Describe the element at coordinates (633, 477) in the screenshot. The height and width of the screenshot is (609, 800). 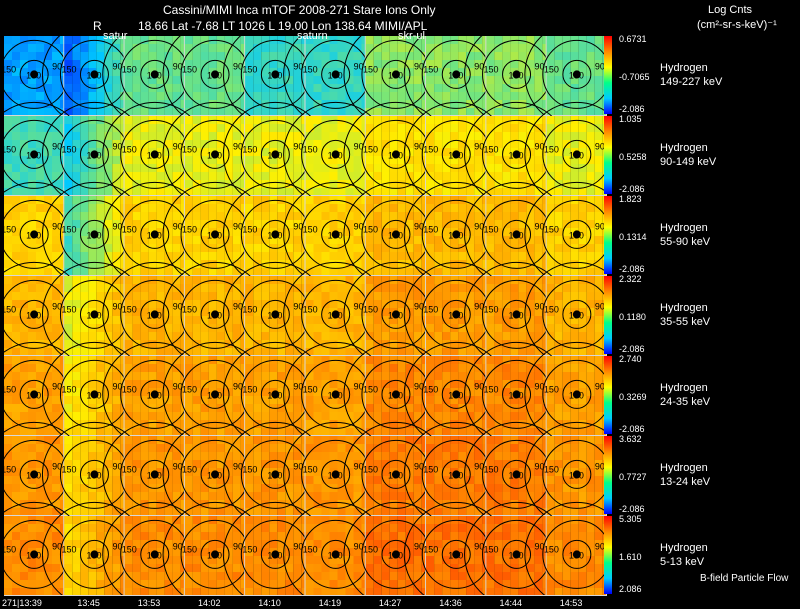
I see `colorbar-mid: 0.7727` at that location.